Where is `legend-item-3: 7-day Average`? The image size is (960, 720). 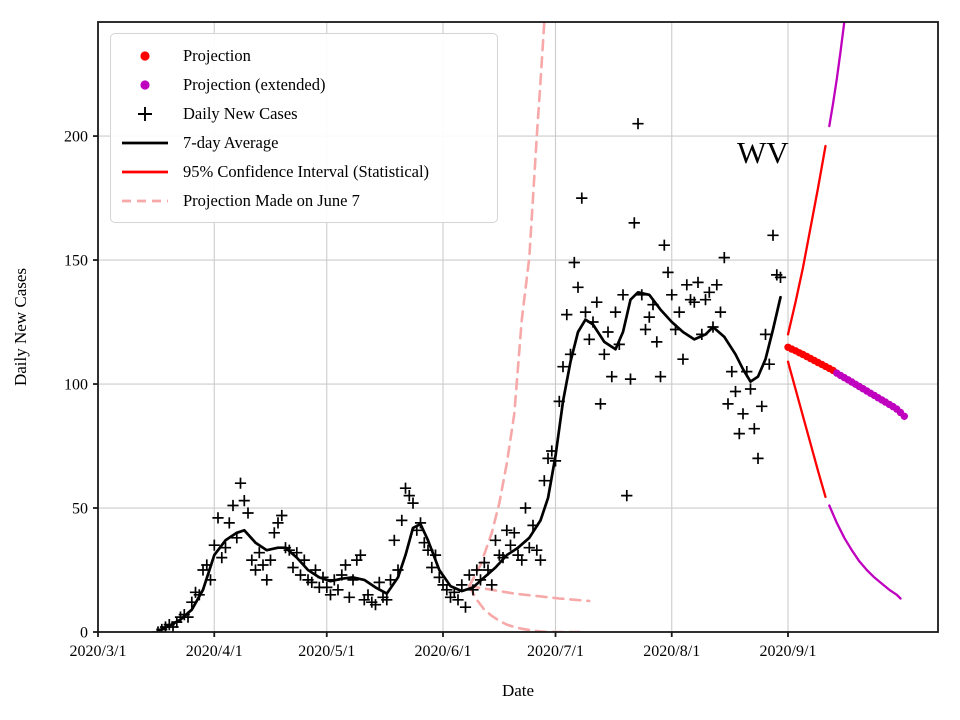 legend-item-3: 7-day Average is located at coordinates (303, 142).